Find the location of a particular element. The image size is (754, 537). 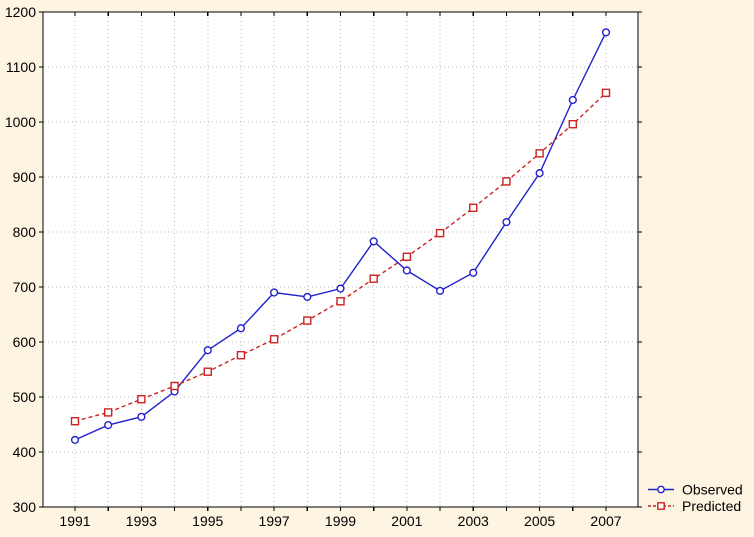

legend-item-predicted: Predicted is located at coordinates (694, 506).